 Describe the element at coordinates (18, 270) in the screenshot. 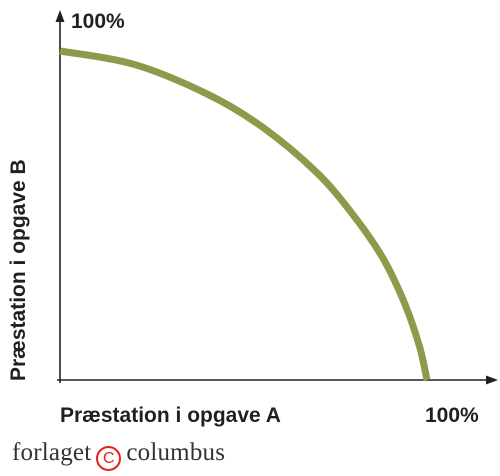

I see `y-axis-label: Præstation i opgave B` at that location.